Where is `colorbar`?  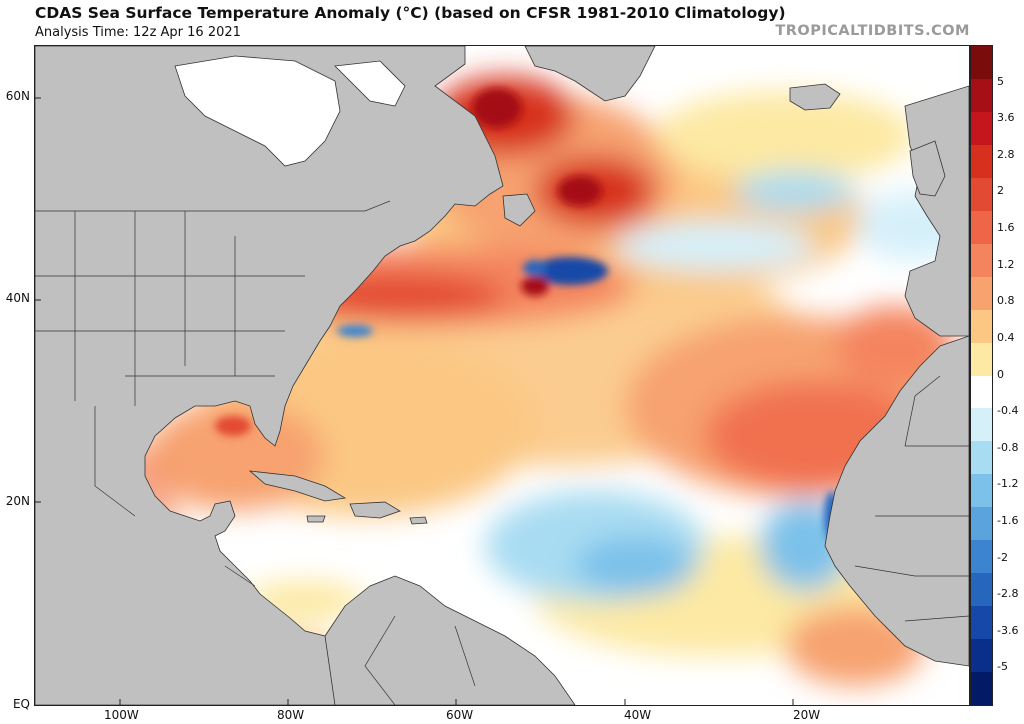 colorbar is located at coordinates (981, 375).